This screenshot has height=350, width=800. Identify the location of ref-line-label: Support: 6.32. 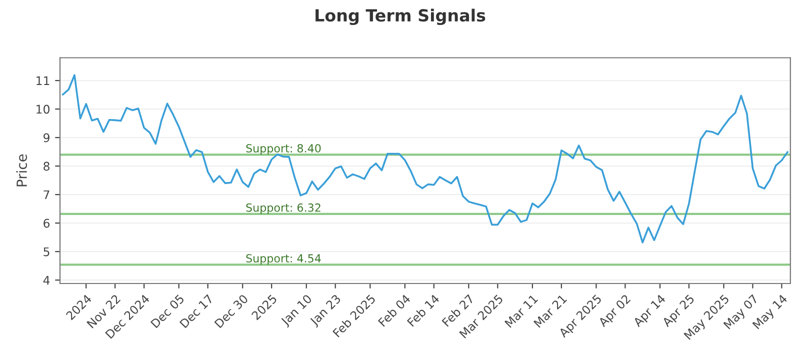
(283, 208).